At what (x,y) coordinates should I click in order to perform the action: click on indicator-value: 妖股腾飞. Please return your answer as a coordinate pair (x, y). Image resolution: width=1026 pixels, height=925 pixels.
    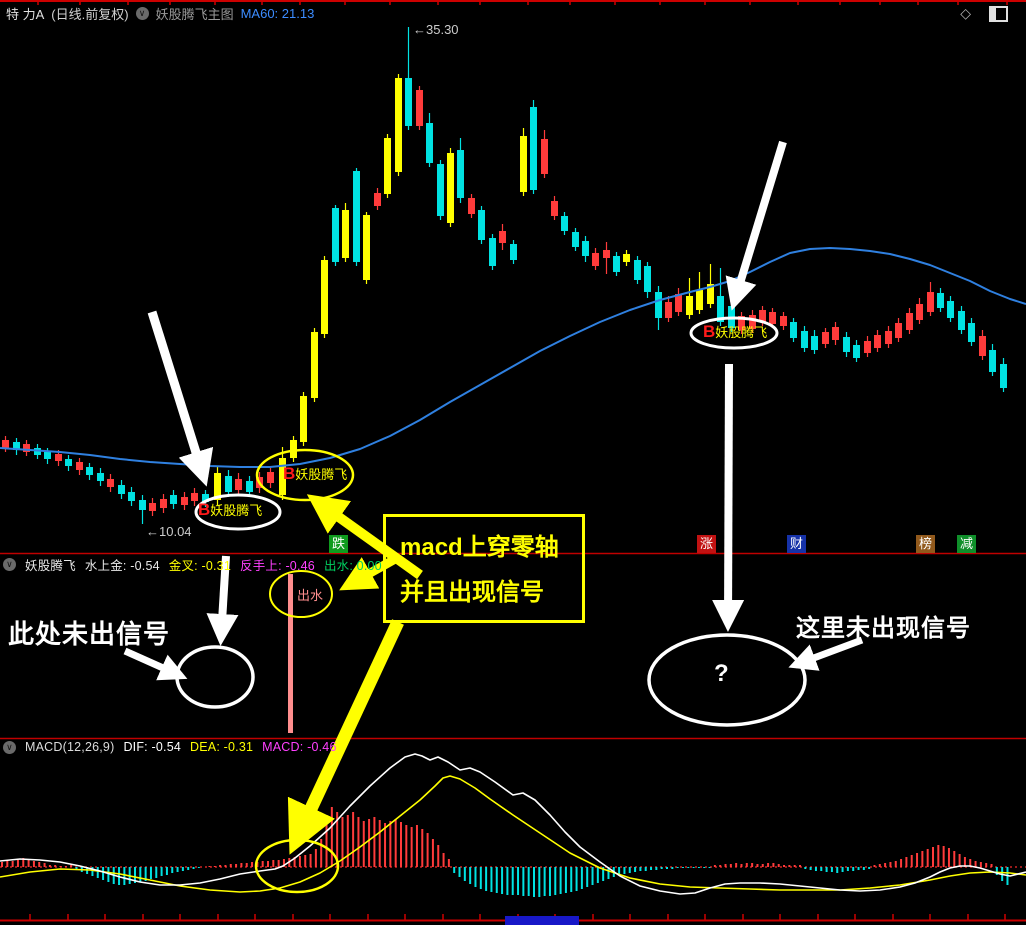
    Looking at the image, I should click on (50, 566).